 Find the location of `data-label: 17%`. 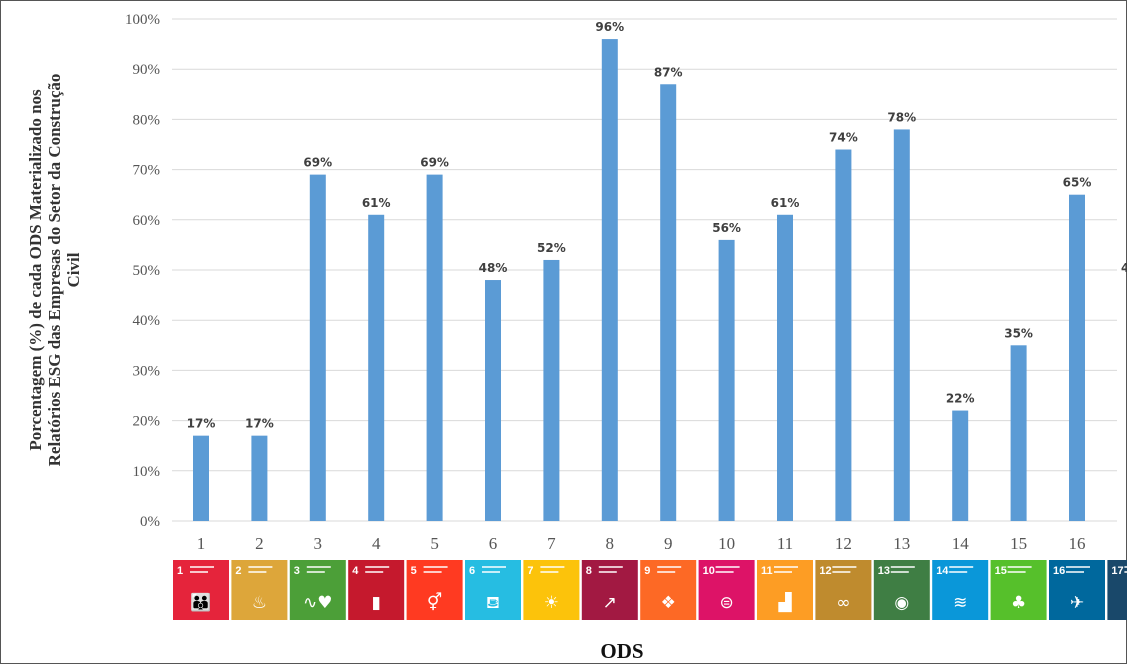

data-label: 17% is located at coordinates (201, 424).